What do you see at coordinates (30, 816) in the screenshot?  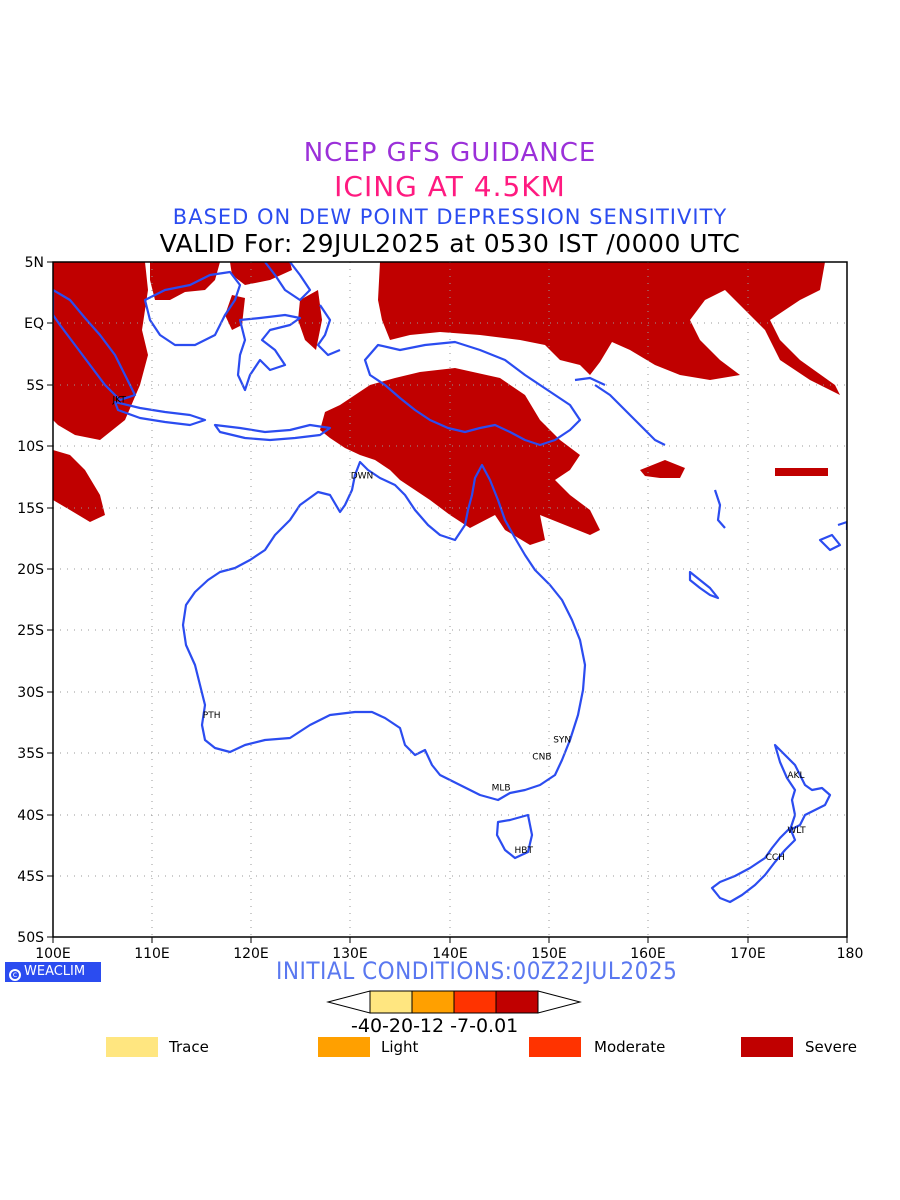 I see `lat-label: 40S` at bounding box center [30, 816].